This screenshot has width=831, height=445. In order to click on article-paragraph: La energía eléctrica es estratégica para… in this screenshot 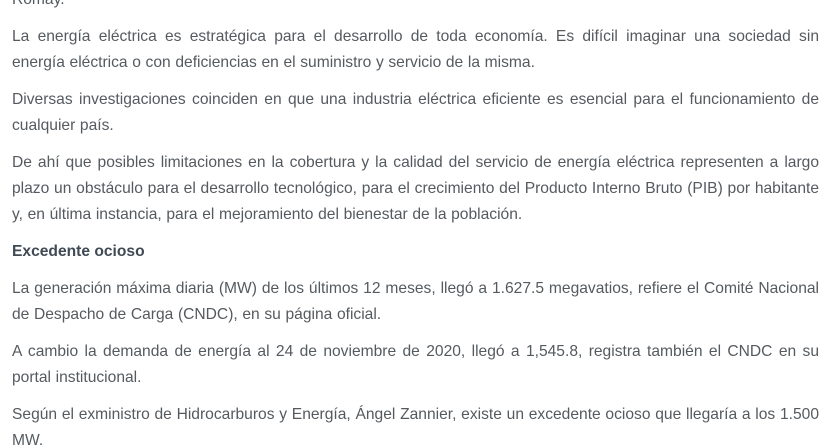, I will do `click(415, 49)`.